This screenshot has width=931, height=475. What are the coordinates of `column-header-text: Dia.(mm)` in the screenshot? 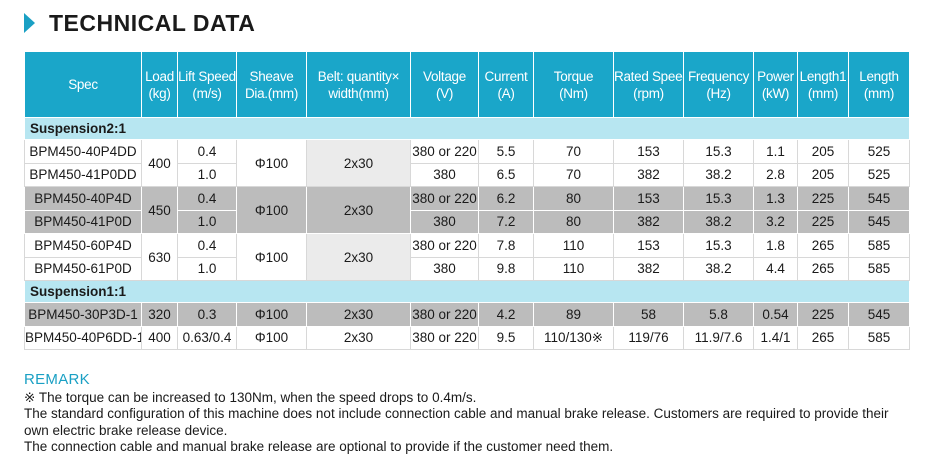 It's located at (271, 93).